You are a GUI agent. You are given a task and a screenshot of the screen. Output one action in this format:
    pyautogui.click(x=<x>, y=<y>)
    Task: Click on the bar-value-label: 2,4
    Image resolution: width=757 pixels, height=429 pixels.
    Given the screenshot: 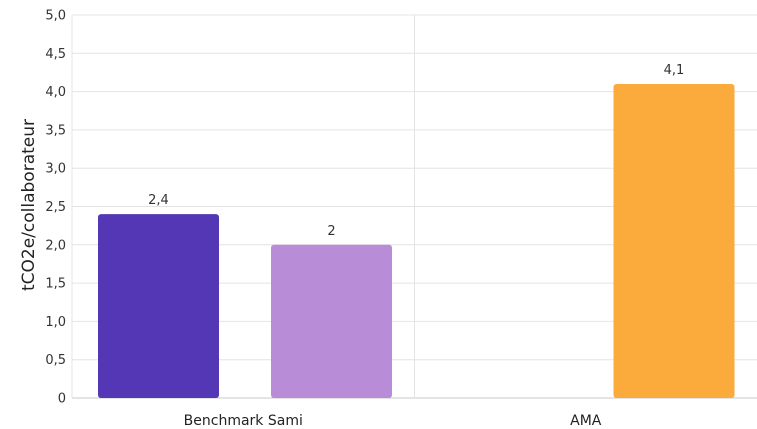 What is the action you would take?
    pyautogui.click(x=158, y=200)
    